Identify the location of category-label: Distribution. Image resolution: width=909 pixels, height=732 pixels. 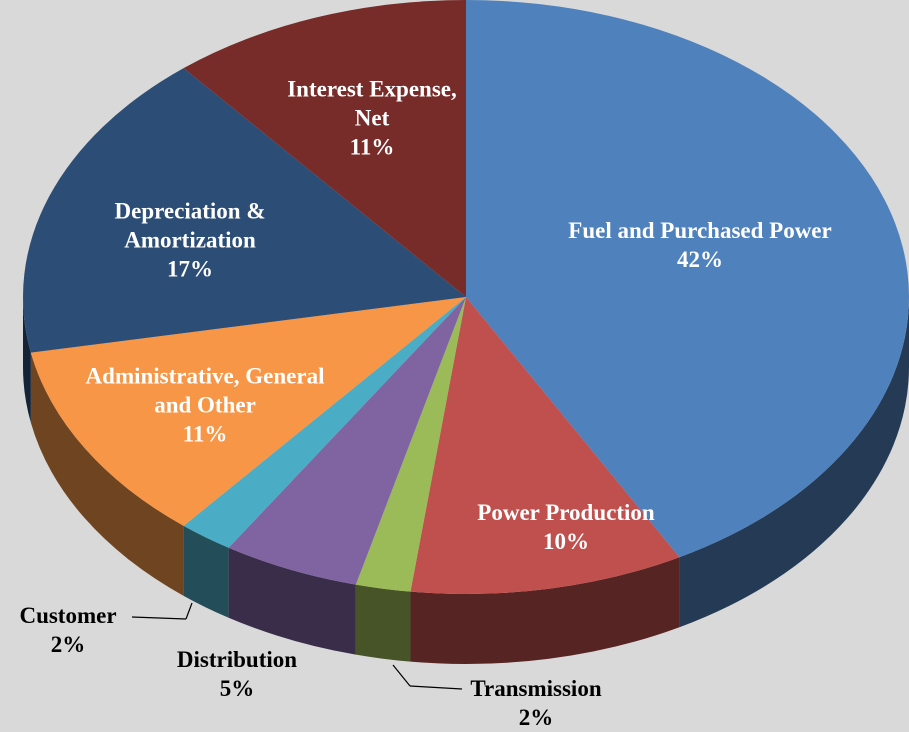
(237, 659).